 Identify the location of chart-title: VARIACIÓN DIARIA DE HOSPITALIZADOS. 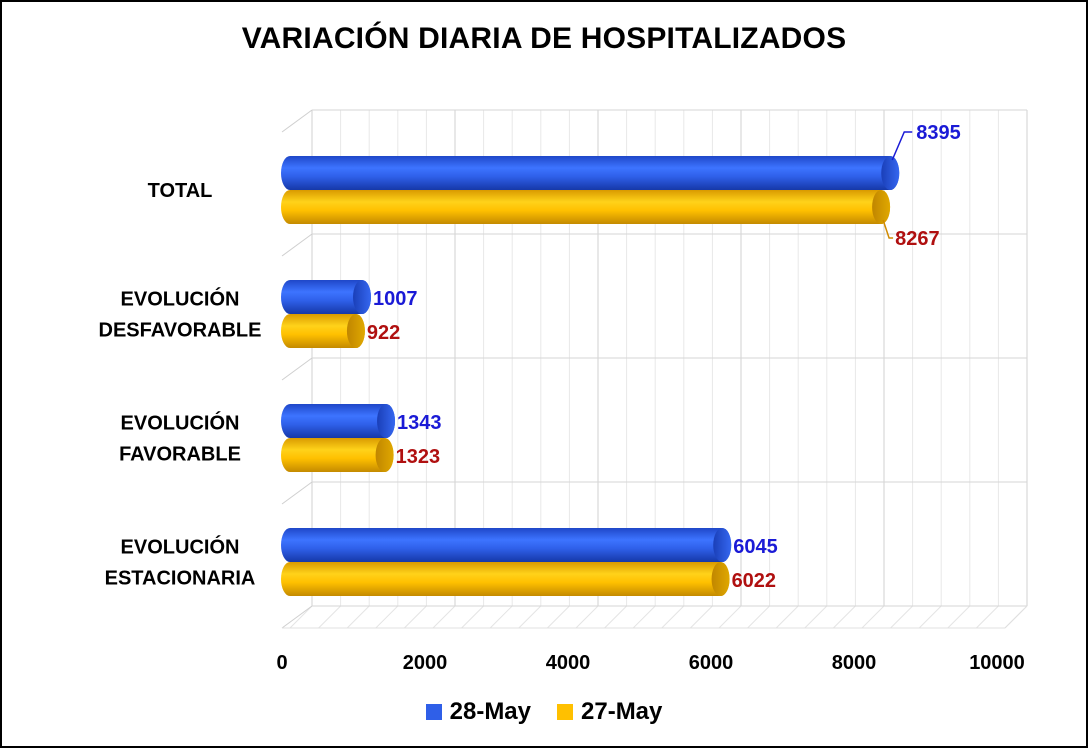
(544, 38).